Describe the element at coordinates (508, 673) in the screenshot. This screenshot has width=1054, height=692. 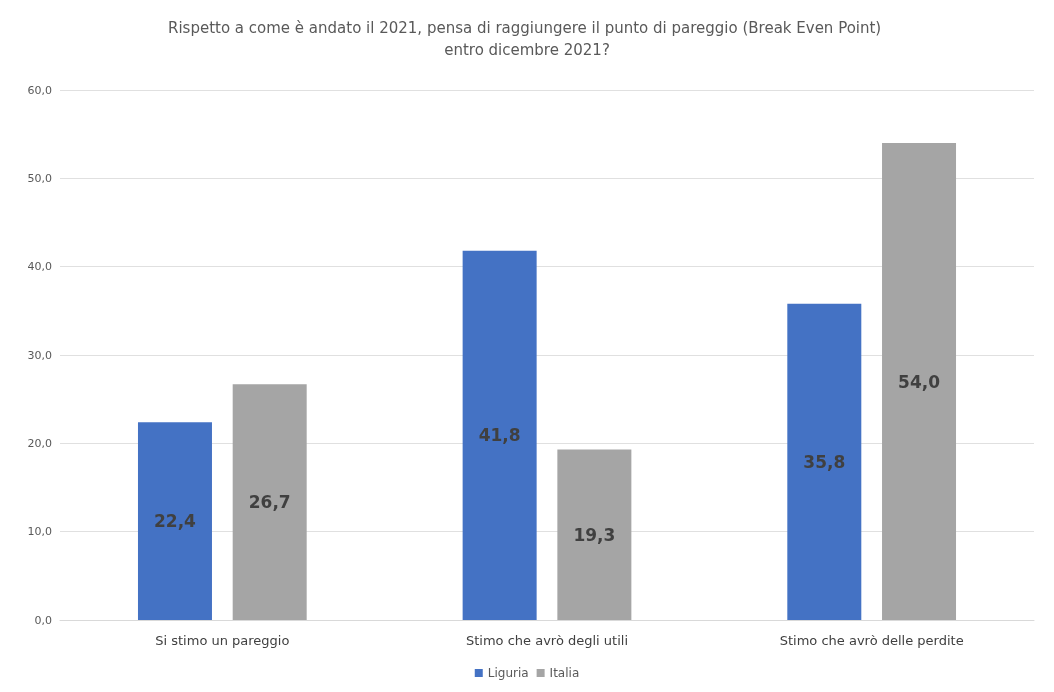
I see `legend-label: Liguria` at that location.